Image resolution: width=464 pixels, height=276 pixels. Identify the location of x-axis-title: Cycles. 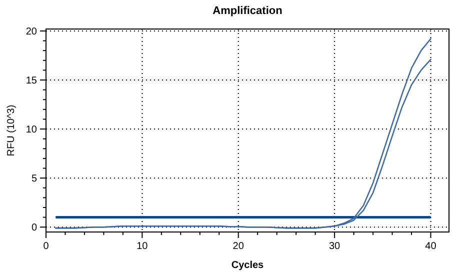
(247, 265).